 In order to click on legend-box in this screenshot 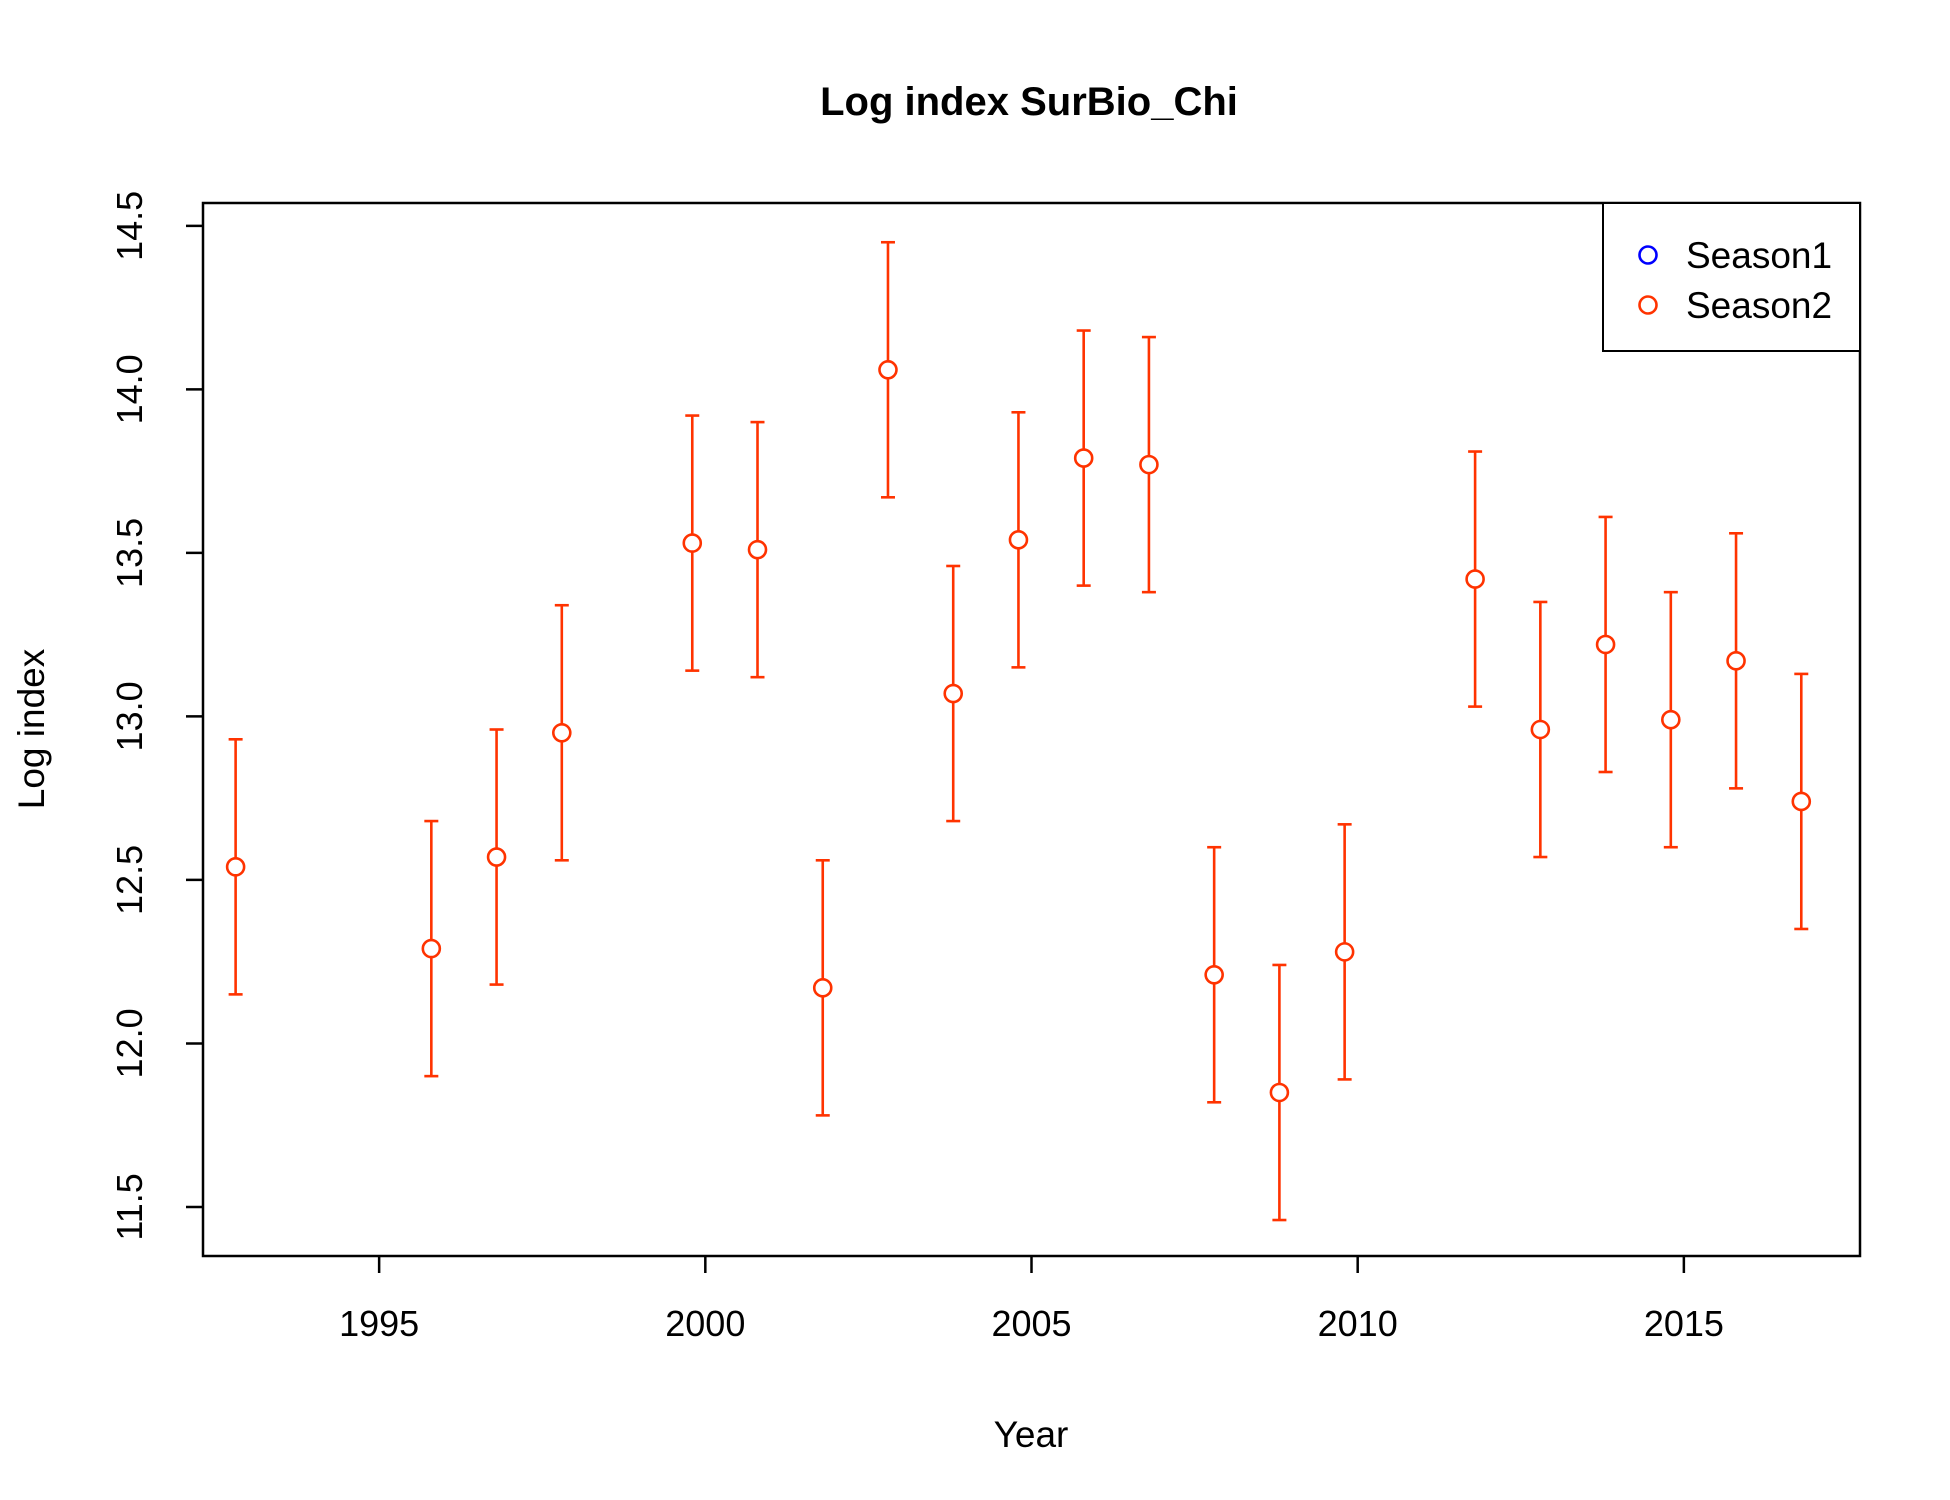, I will do `click(1731, 277)`.